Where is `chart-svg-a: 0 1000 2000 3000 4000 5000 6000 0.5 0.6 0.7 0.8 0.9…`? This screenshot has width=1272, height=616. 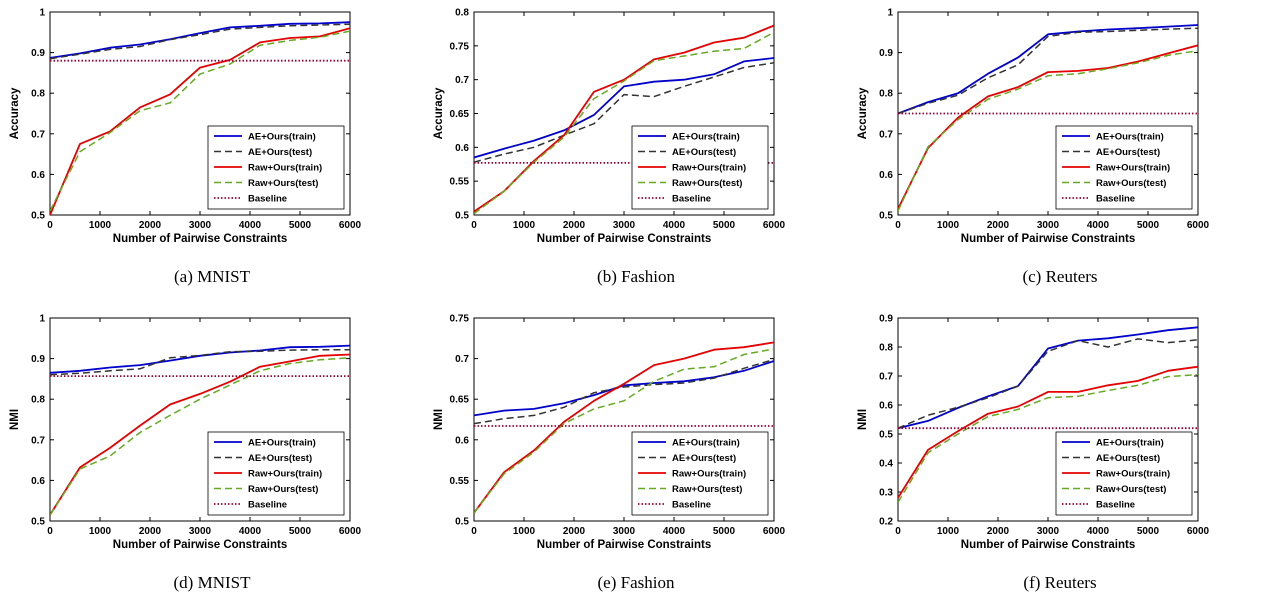 chart-svg-a: 0 1000 2000 3000 4000 5000 6000 0.5 0.6 0.7 0.8 0.9… is located at coordinates (185, 147).